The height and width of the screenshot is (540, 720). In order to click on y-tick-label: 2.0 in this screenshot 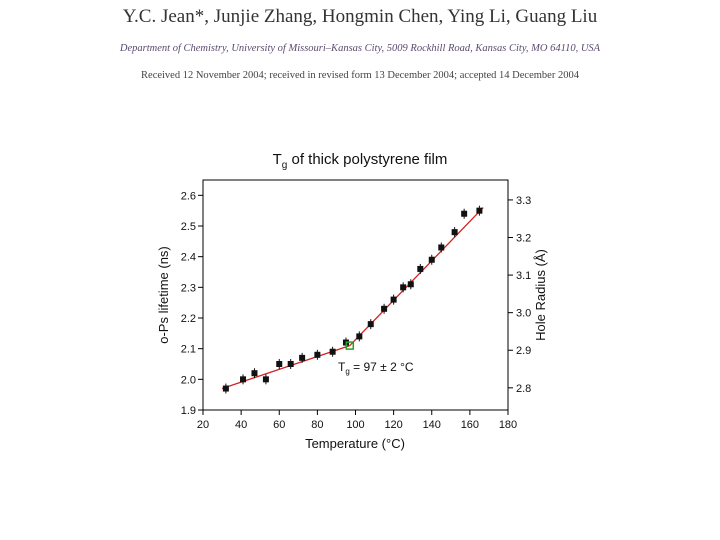, I will do `click(188, 380)`.